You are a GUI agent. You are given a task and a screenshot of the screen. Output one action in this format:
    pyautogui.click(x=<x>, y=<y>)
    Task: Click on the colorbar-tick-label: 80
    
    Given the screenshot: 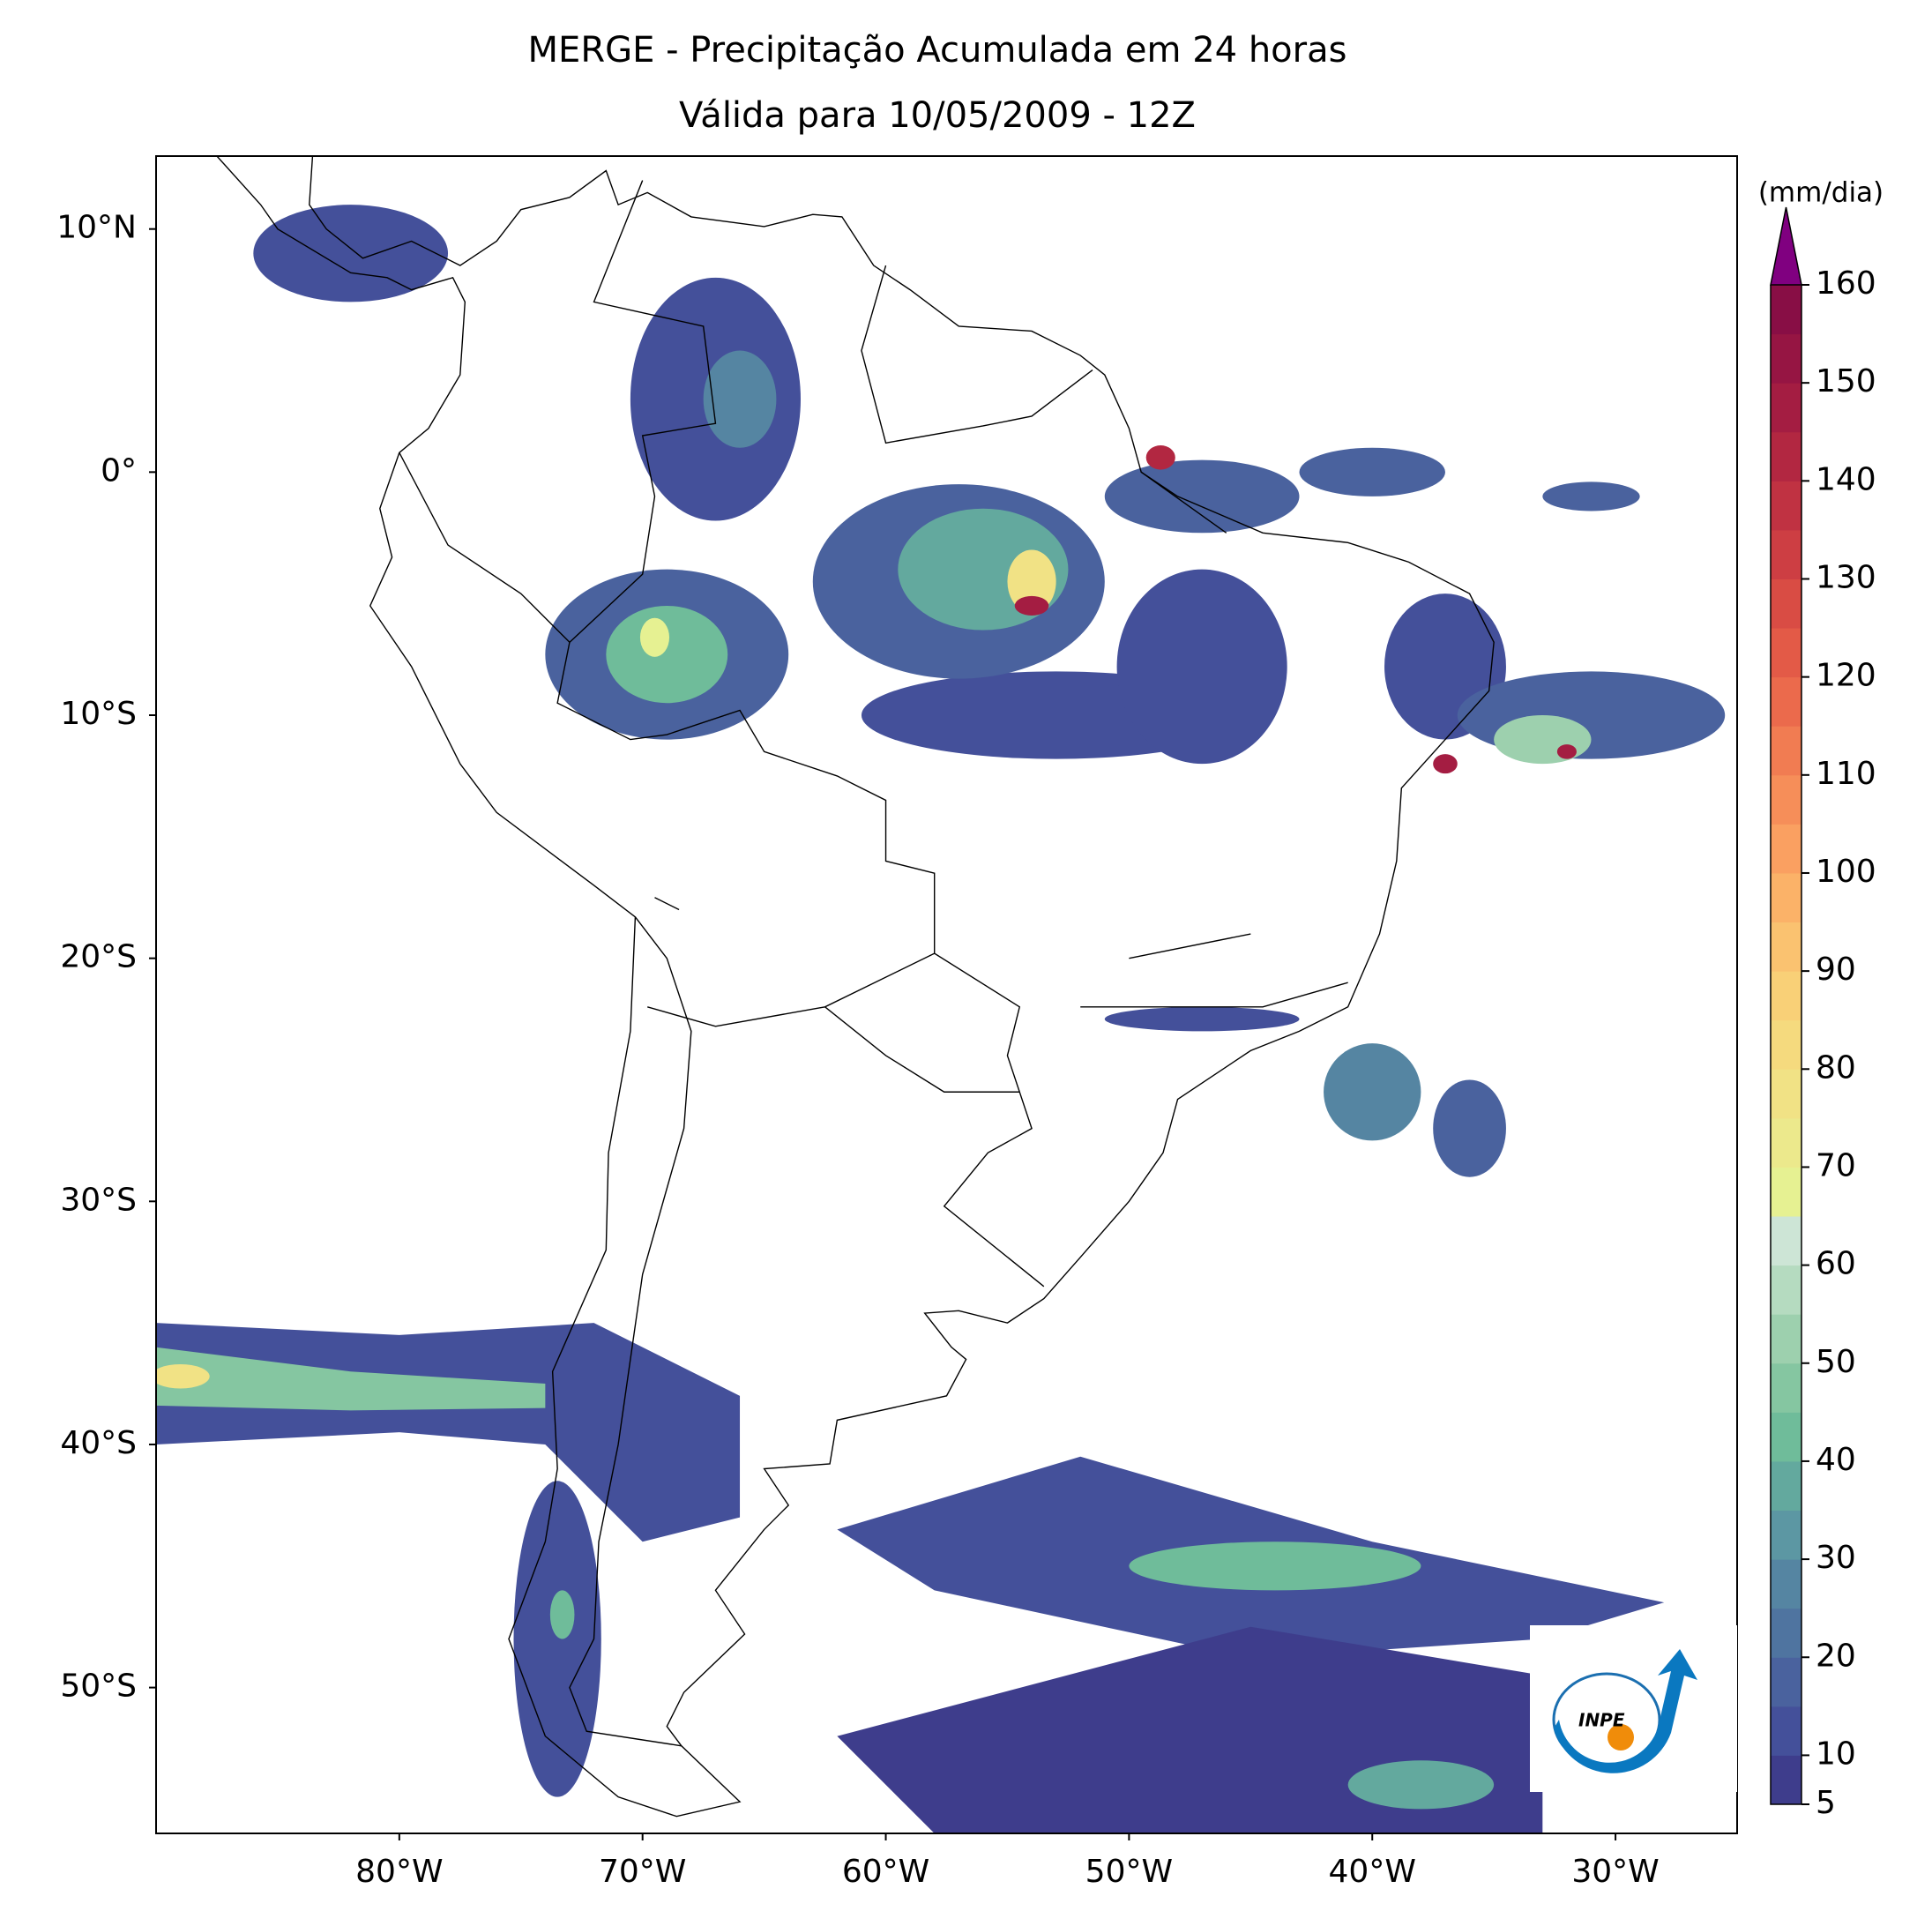 What is the action you would take?
    pyautogui.click(x=1836, y=1068)
    